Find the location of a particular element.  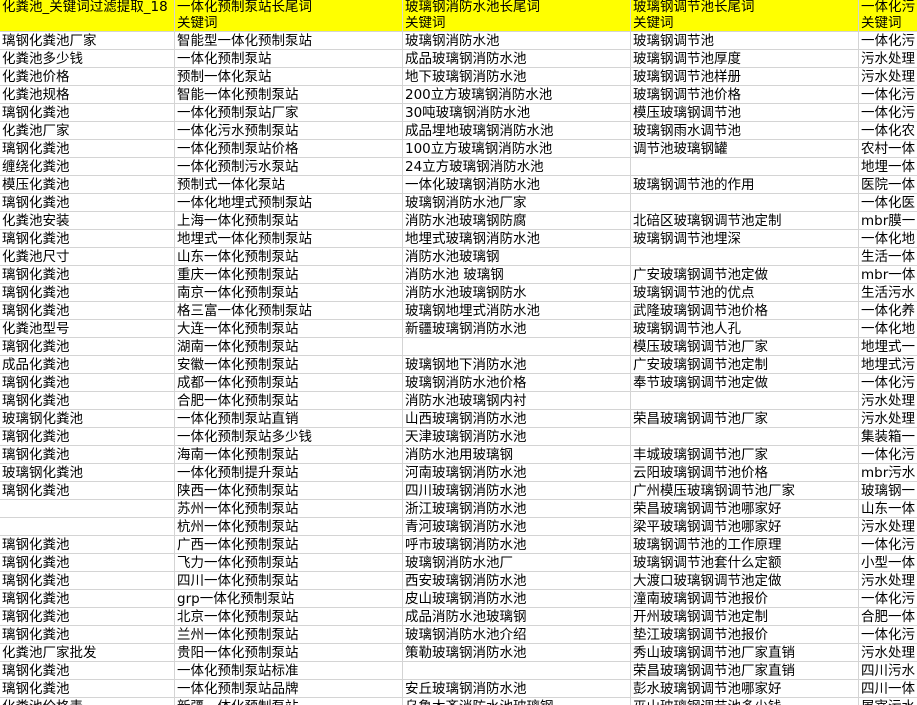

cell: 贵阳一体化预制泵站 is located at coordinates (289, 653).